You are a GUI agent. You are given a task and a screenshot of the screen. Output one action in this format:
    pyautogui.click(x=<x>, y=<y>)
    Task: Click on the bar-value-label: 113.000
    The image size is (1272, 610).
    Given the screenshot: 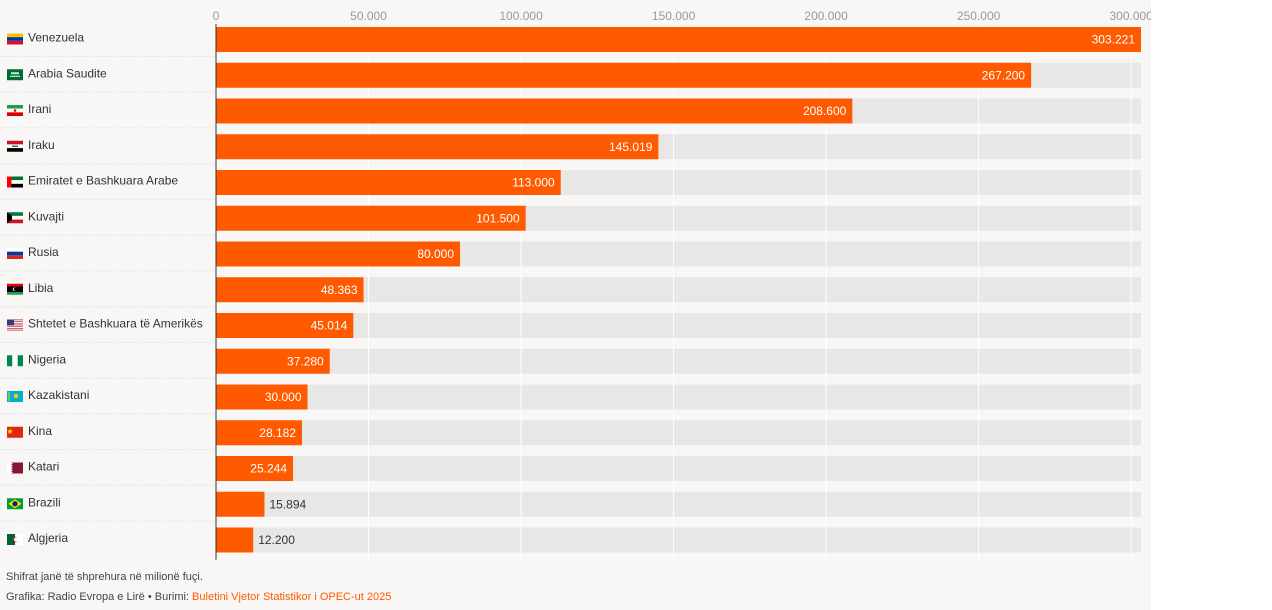 What is the action you would take?
    pyautogui.click(x=533, y=183)
    